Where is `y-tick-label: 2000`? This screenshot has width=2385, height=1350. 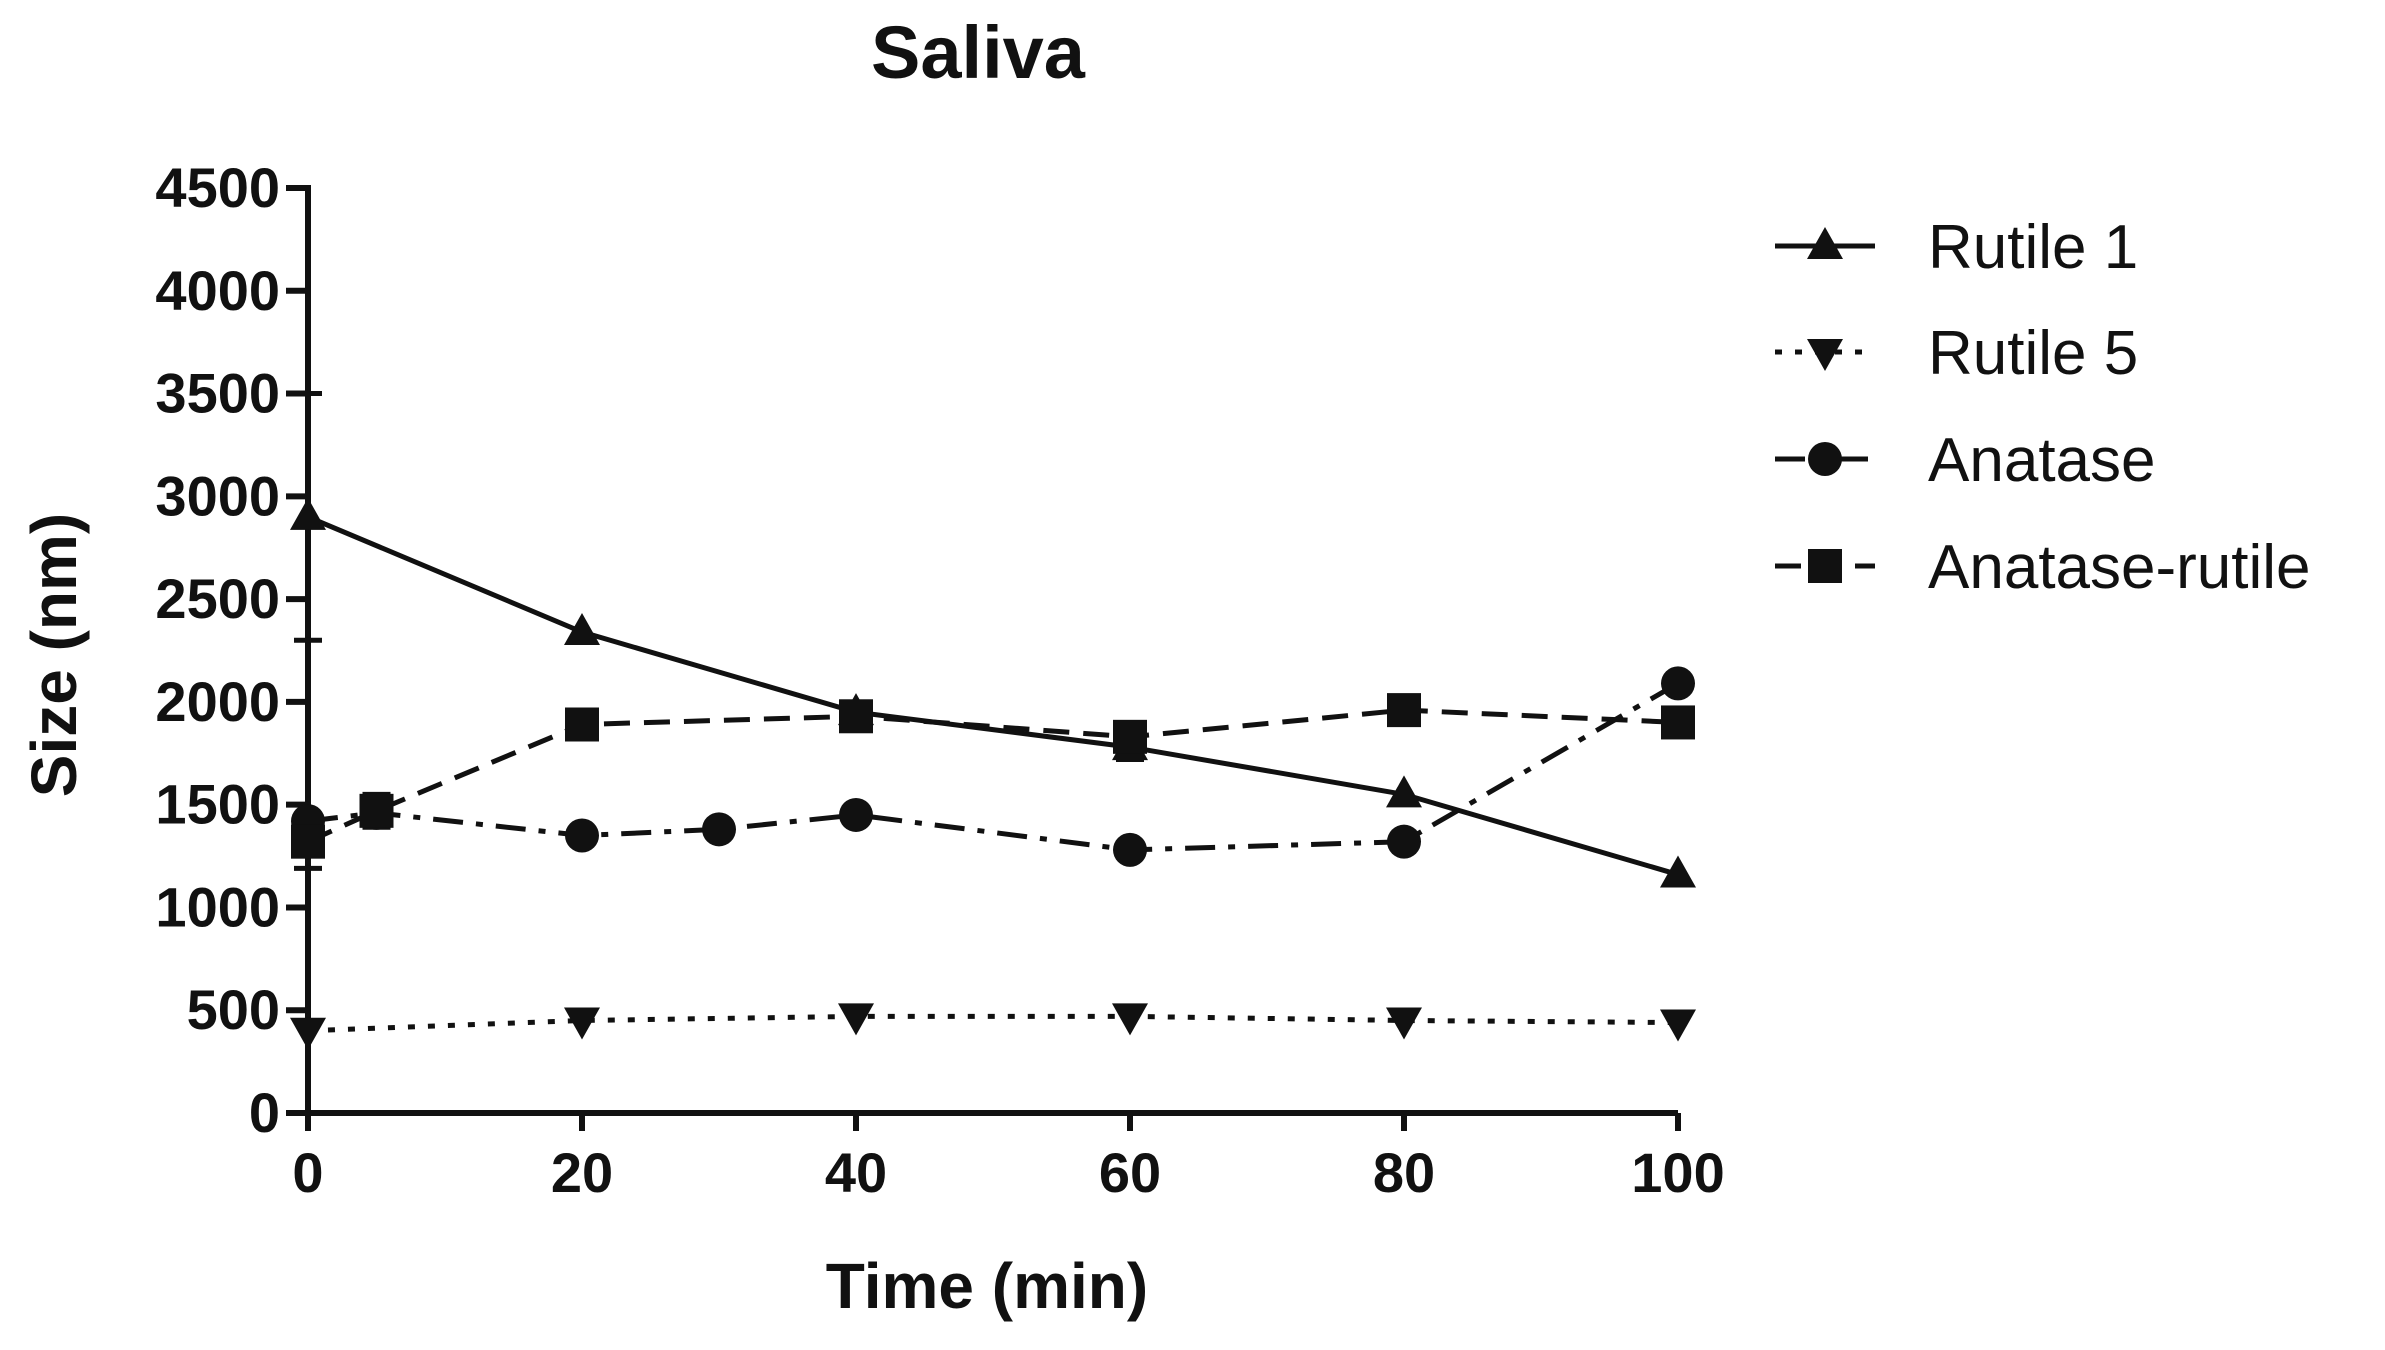 y-tick-label: 2000 is located at coordinates (217, 701).